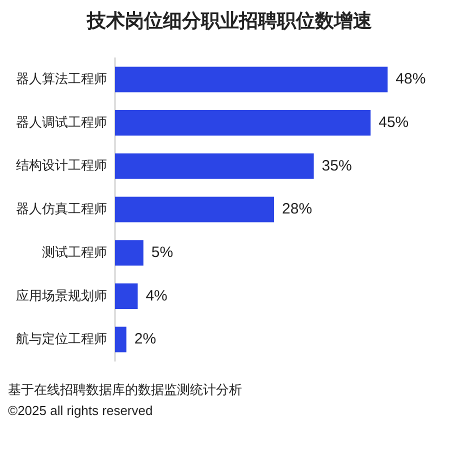  What do you see at coordinates (411, 79) in the screenshot?
I see `data-label: 48%` at bounding box center [411, 79].